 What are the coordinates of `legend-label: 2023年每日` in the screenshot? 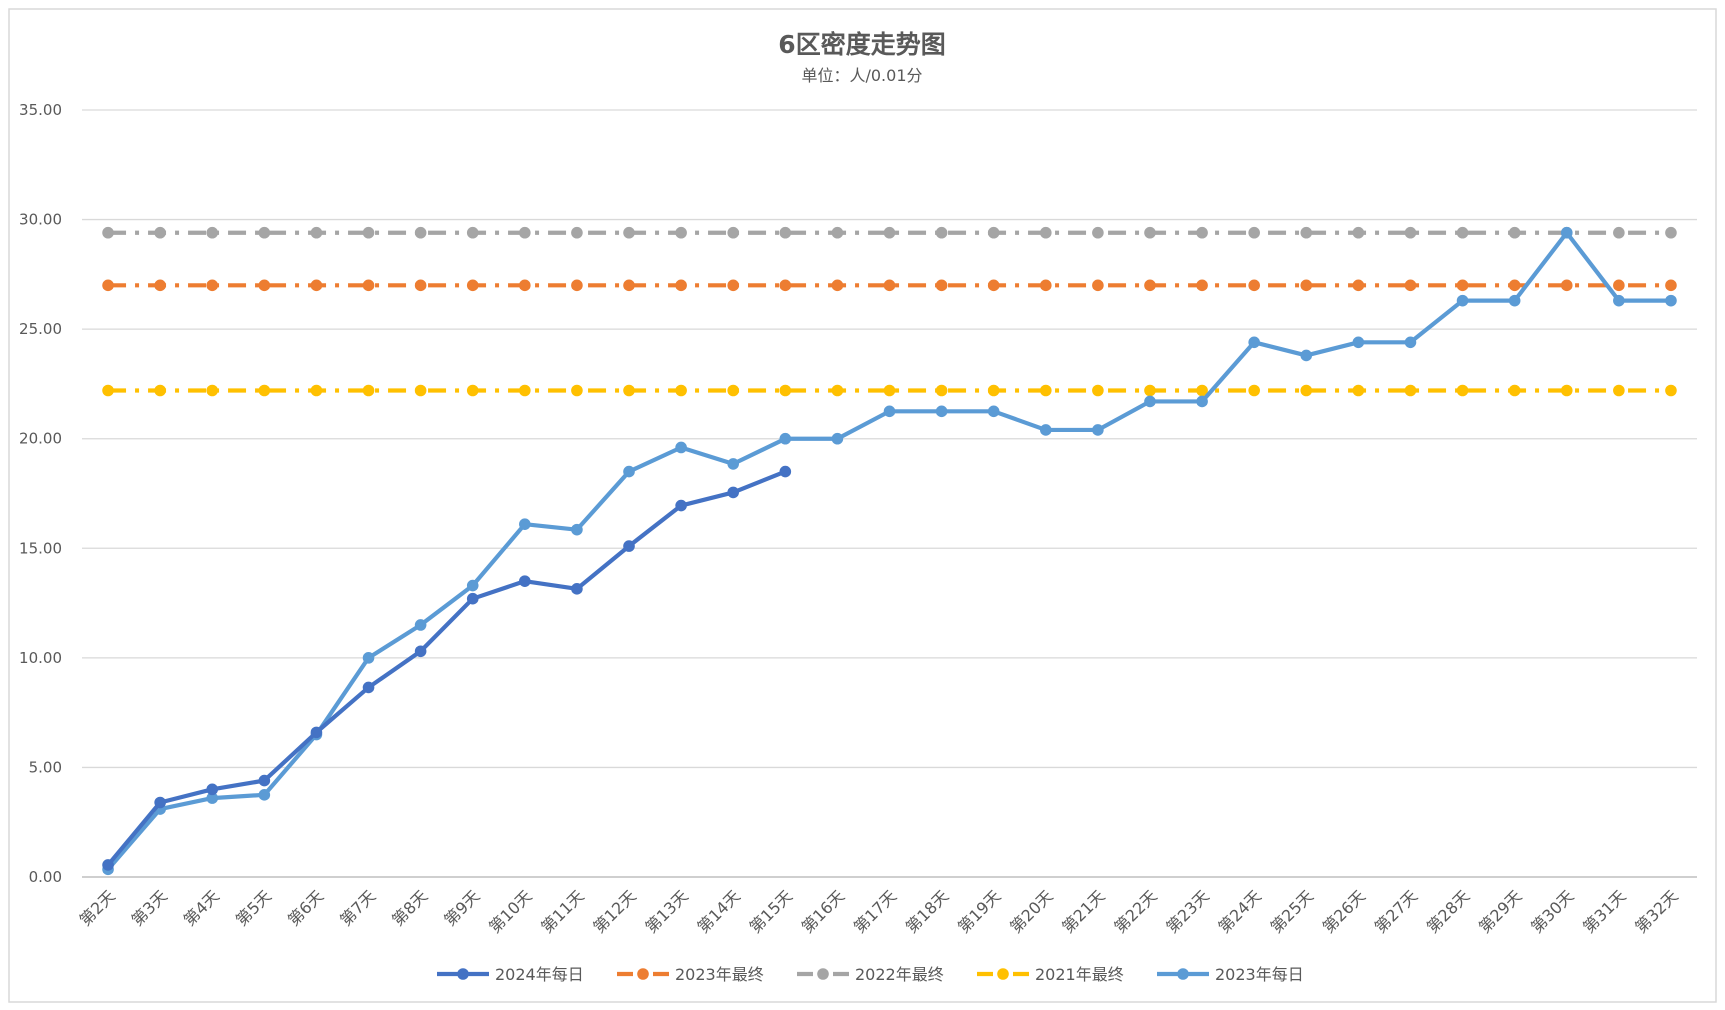 It's located at (1259, 974).